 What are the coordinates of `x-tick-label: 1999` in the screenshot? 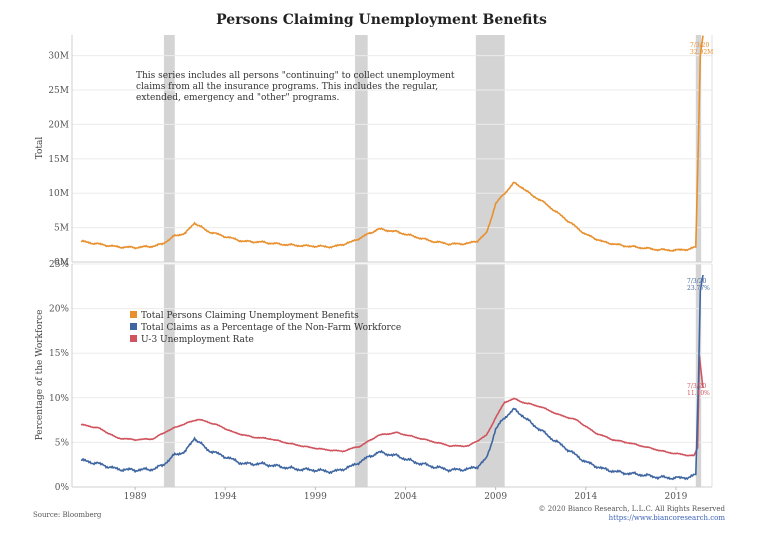 It's located at (315, 497).